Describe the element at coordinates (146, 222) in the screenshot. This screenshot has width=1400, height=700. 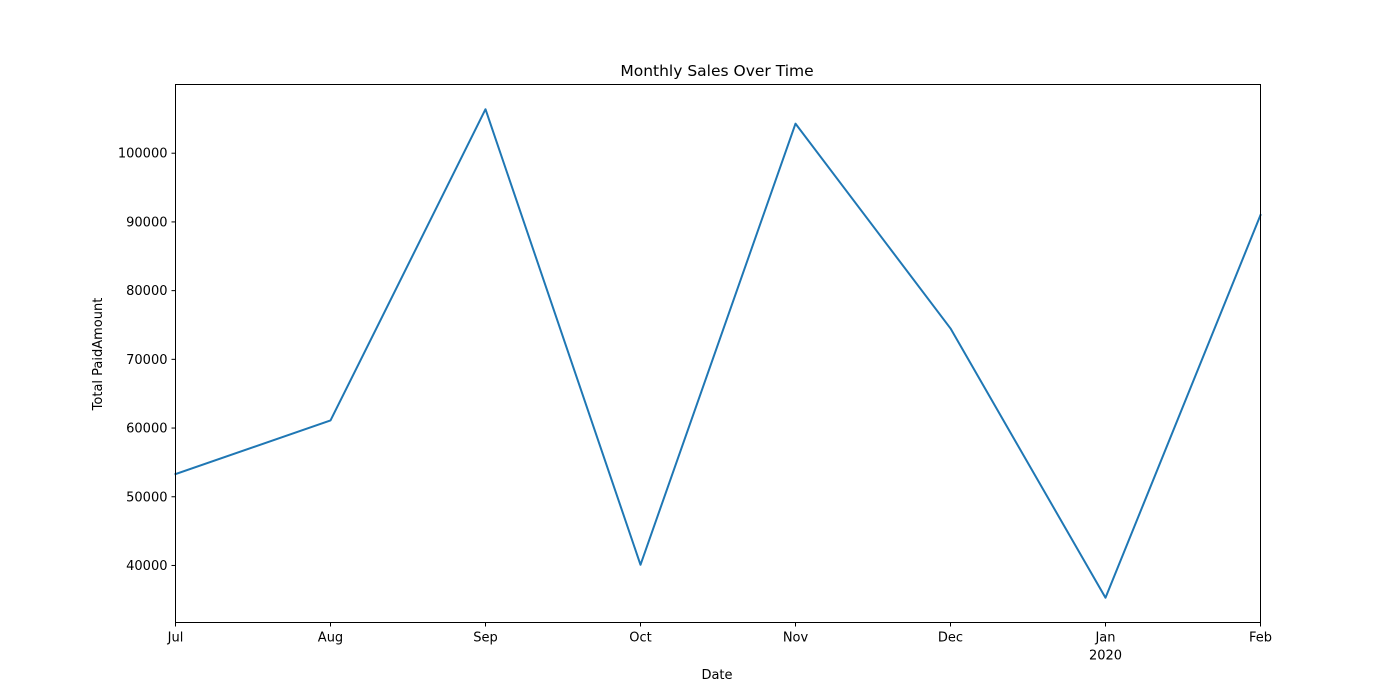
I see `y-tick-label: 90000` at that location.